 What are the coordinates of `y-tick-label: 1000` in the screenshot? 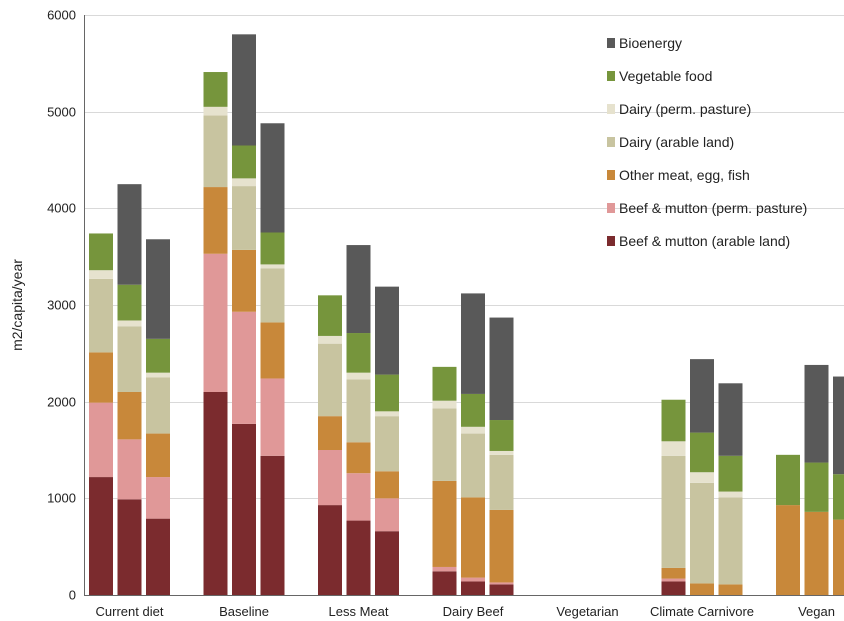 It's located at (61, 498).